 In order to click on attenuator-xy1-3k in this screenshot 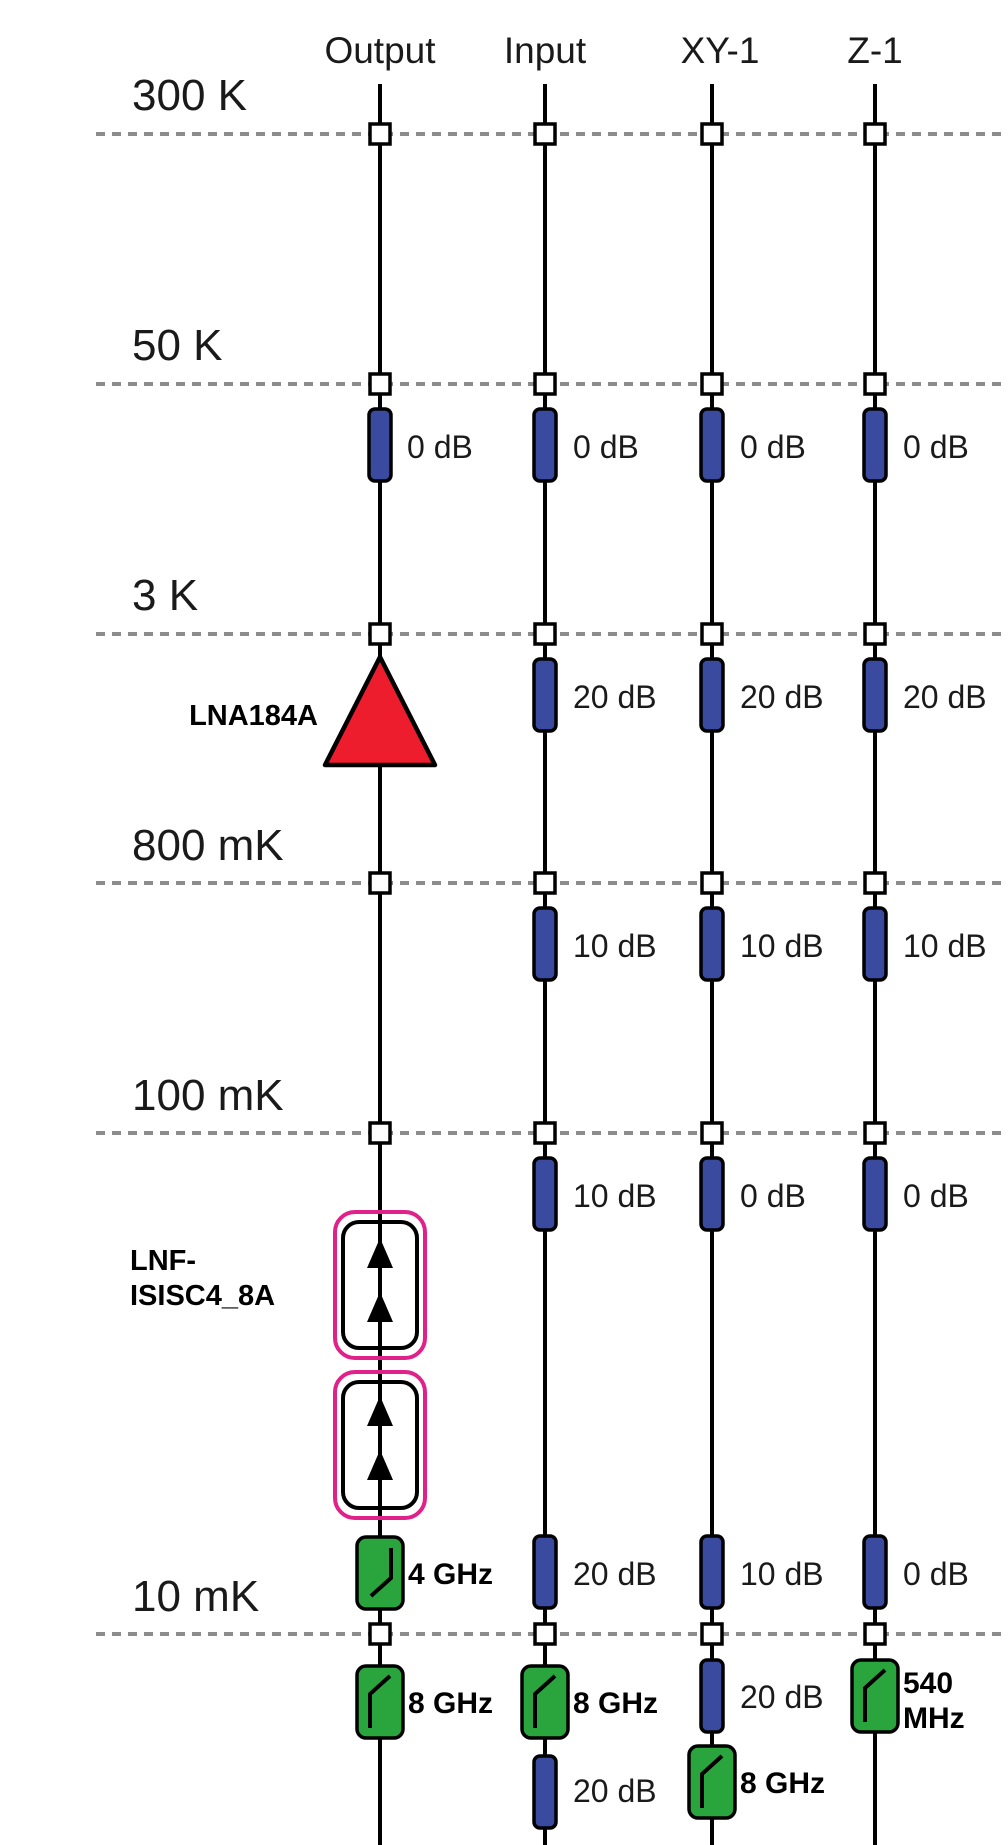, I will do `click(712, 695)`.